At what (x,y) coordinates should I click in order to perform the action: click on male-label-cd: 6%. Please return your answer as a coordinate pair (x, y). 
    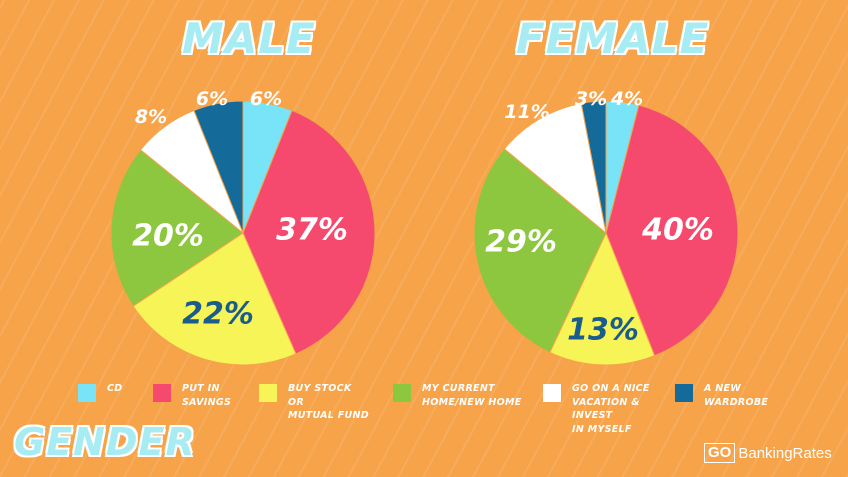
    Looking at the image, I should click on (266, 99).